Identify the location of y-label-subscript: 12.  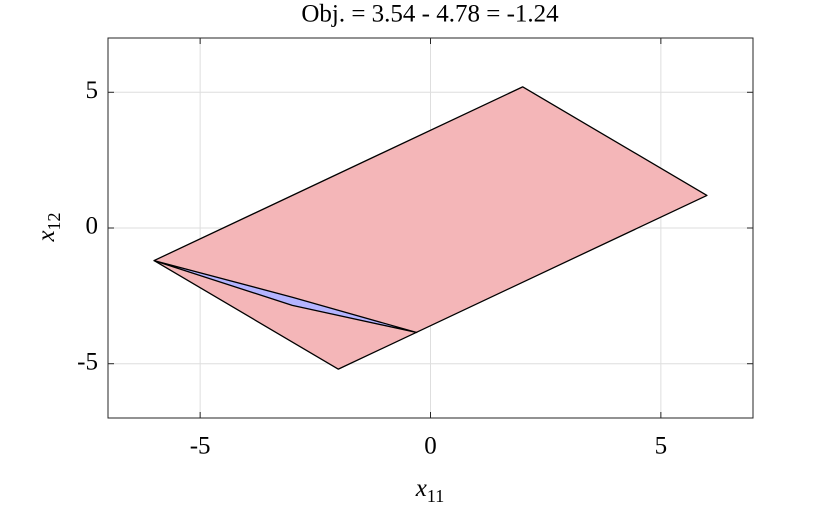
(54, 221).